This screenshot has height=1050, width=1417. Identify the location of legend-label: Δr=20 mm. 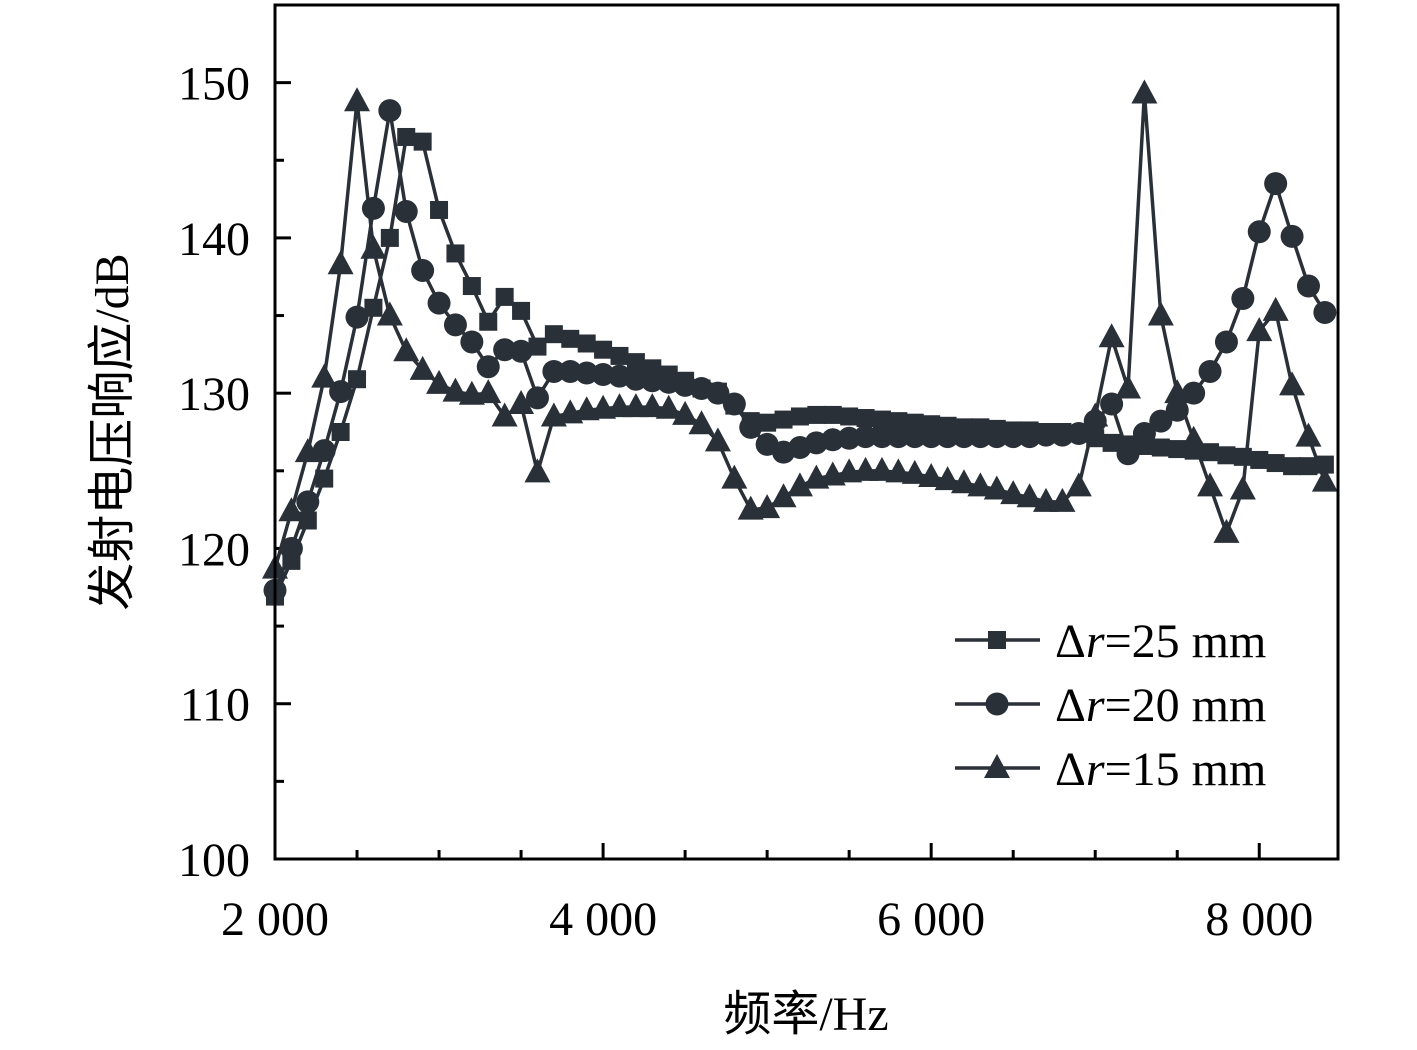
(1160, 705).